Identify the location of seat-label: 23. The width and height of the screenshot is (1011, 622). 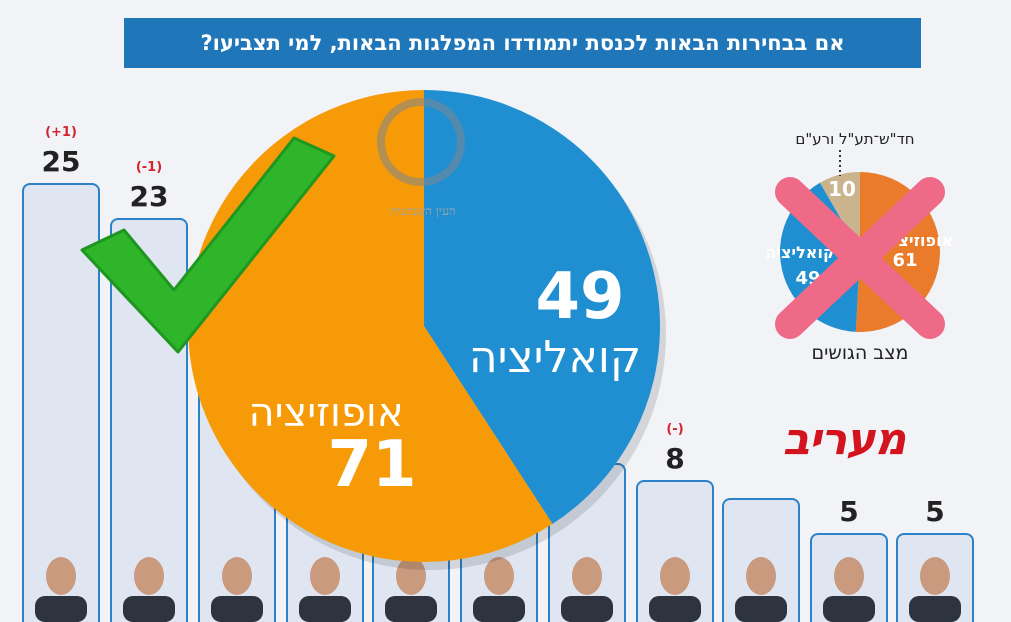
(149, 196).